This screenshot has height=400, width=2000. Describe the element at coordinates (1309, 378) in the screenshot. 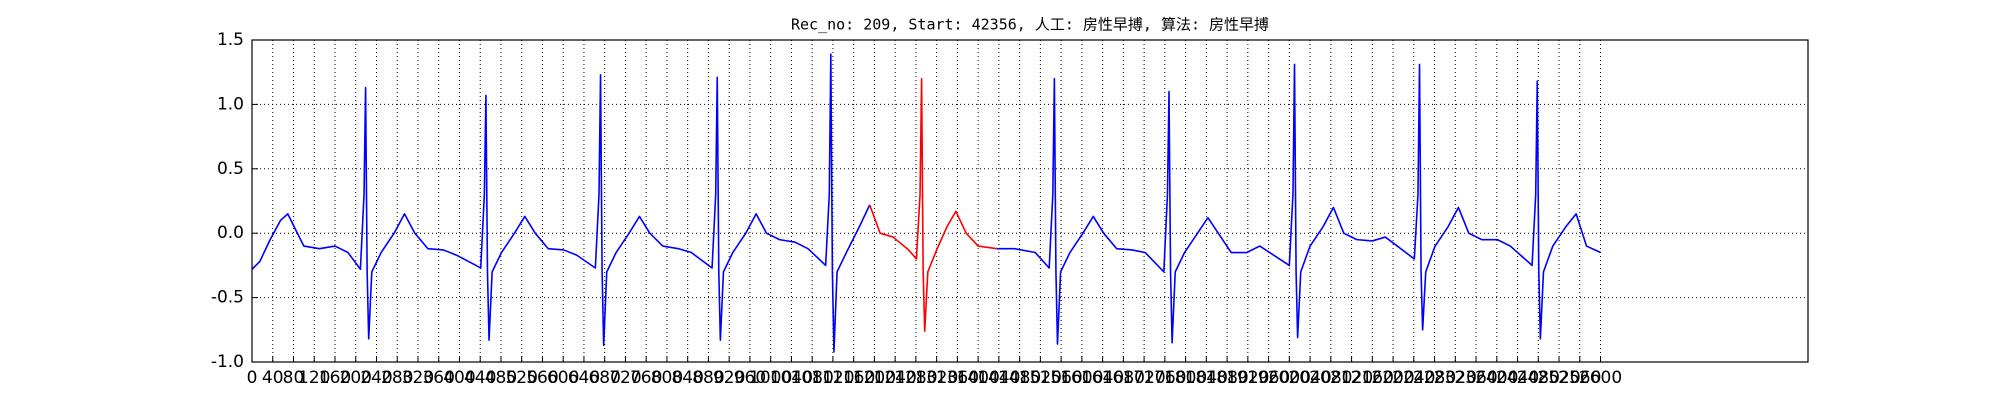

I see `x-tick-label: 2040` at that location.